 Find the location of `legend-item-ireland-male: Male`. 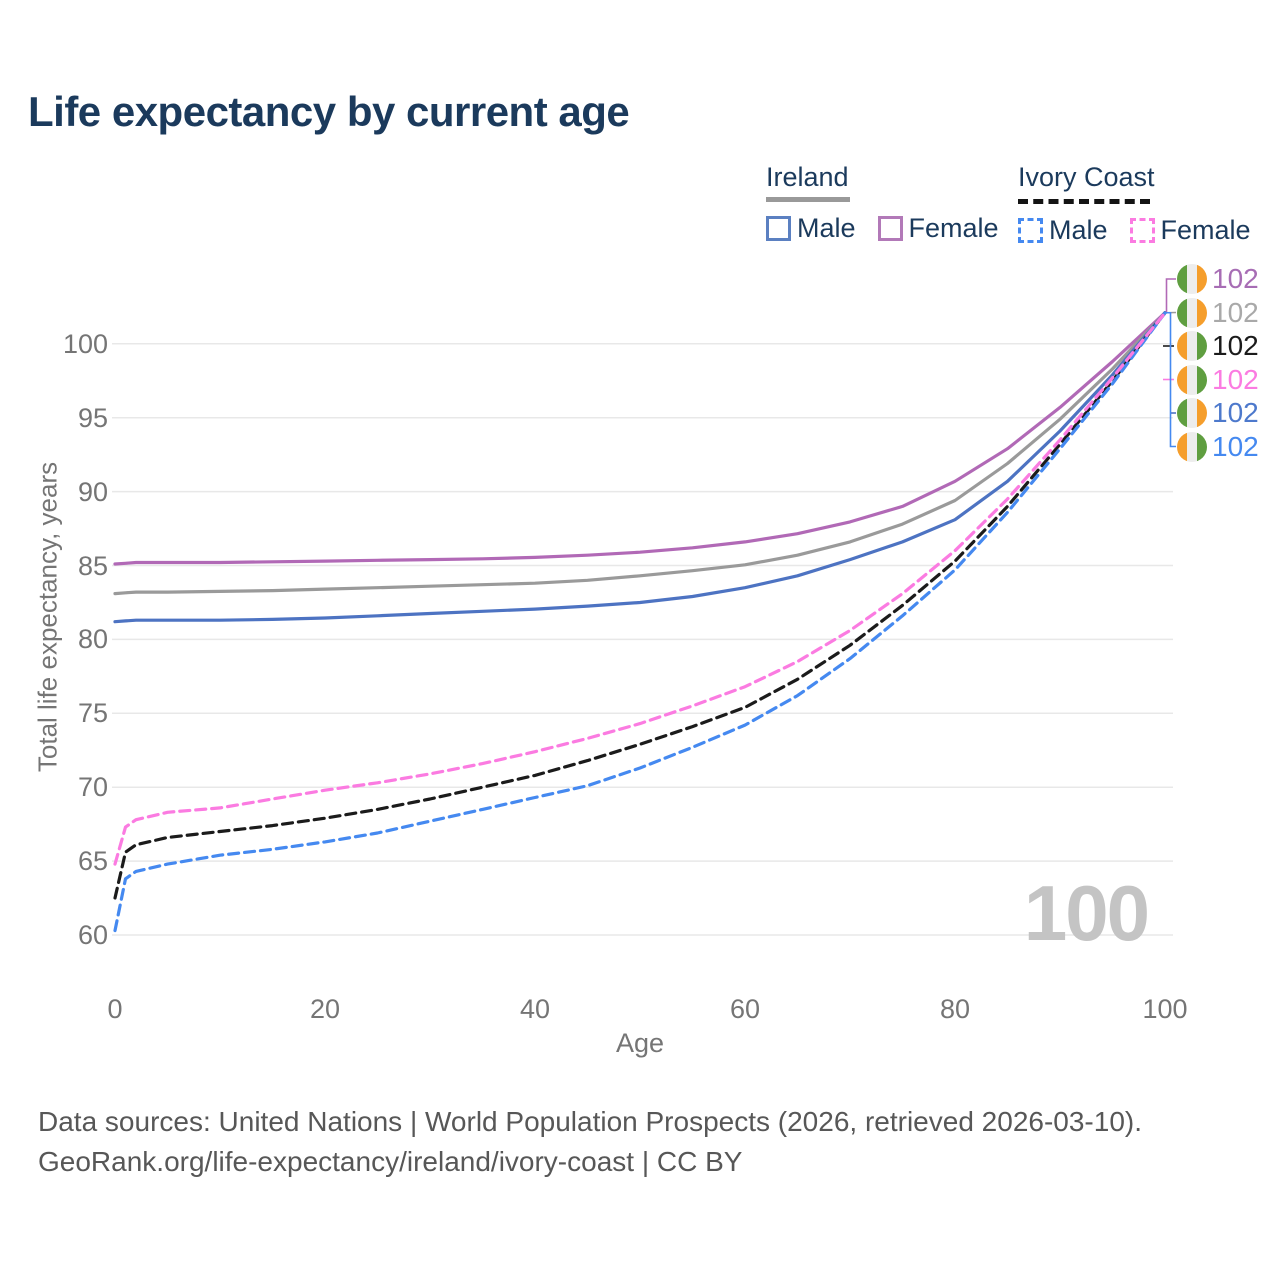

legend-item-ireland-male: Male is located at coordinates (811, 228).